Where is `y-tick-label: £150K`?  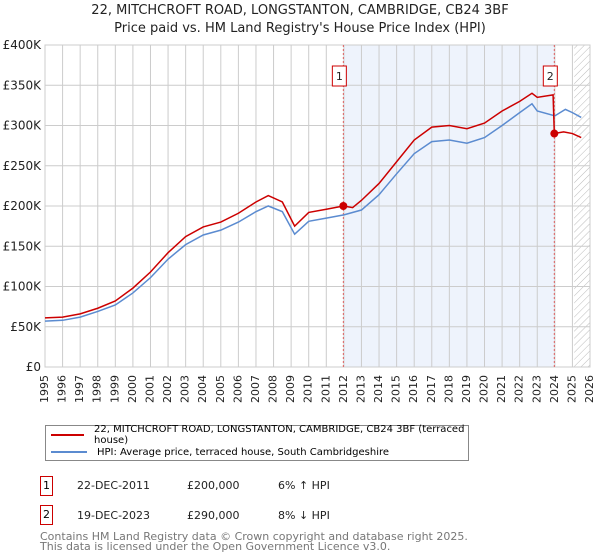 y-tick-label: £150K is located at coordinates (23, 246).